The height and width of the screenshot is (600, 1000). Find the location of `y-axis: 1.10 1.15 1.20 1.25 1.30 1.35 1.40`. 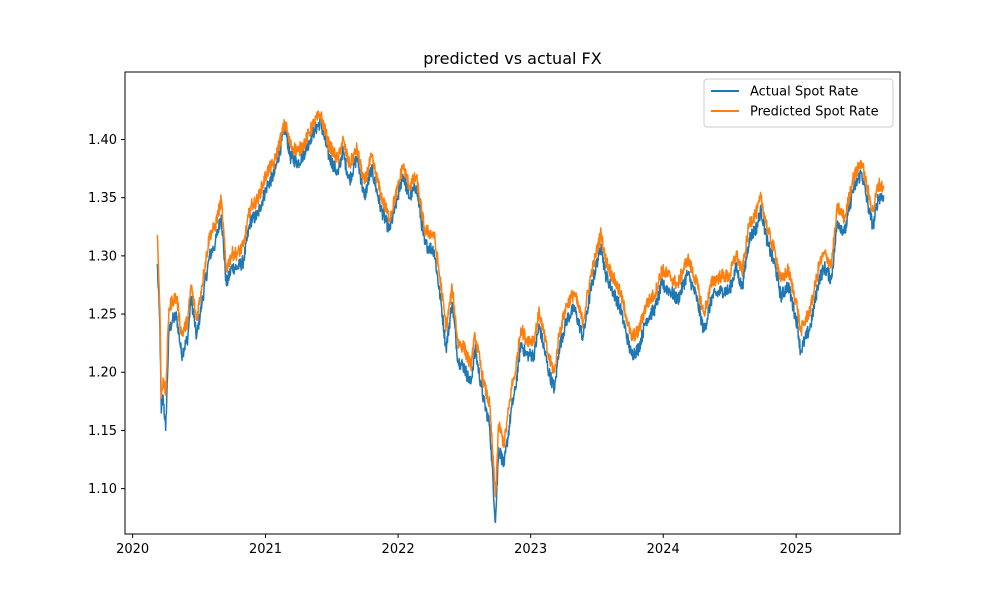

y-axis: 1.10 1.15 1.20 1.25 1.30 1.35 1.40 is located at coordinates (106, 315).